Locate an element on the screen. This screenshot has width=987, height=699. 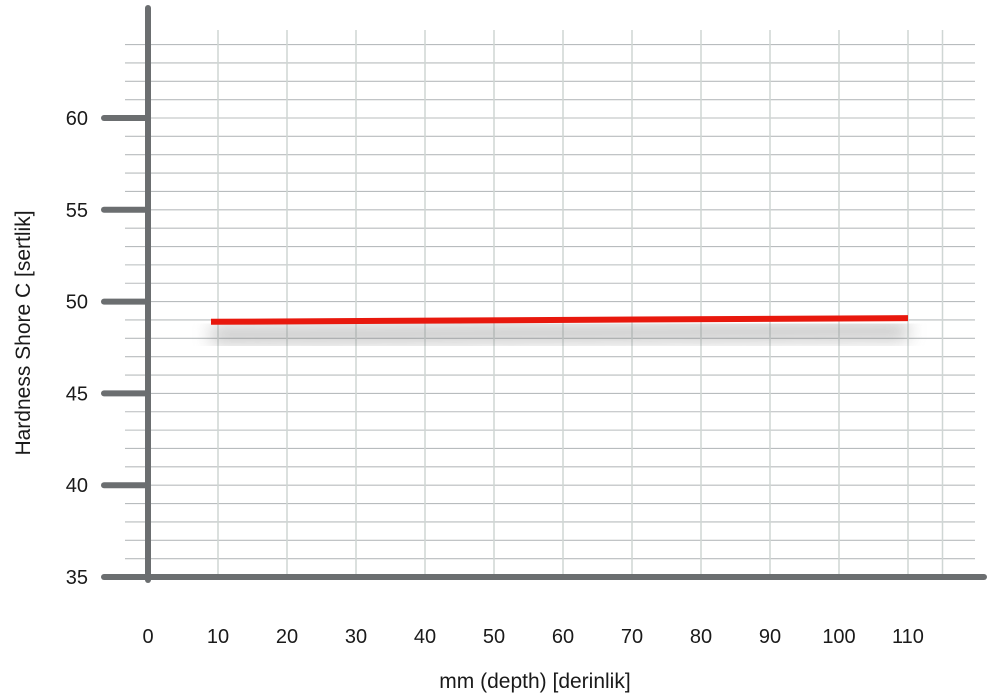
x-tick-label: 80 is located at coordinates (701, 637).